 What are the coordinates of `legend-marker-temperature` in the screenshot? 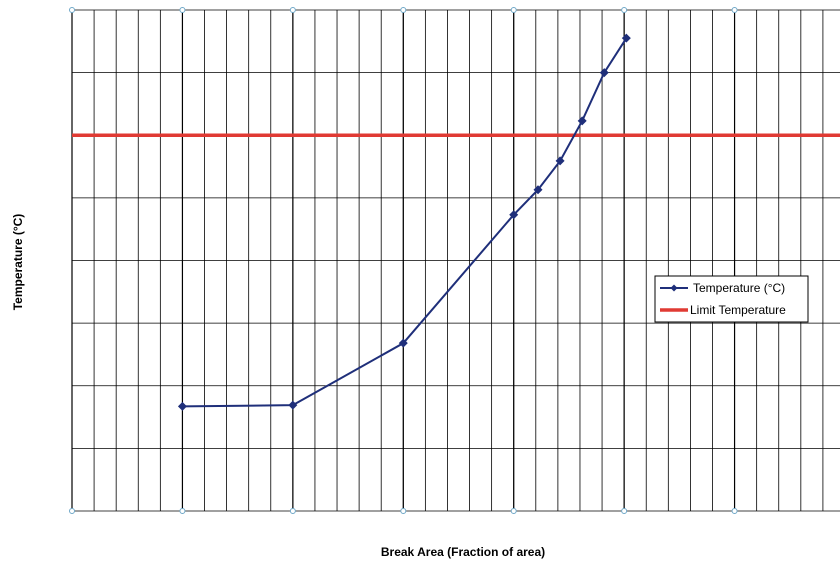 It's located at (674, 288).